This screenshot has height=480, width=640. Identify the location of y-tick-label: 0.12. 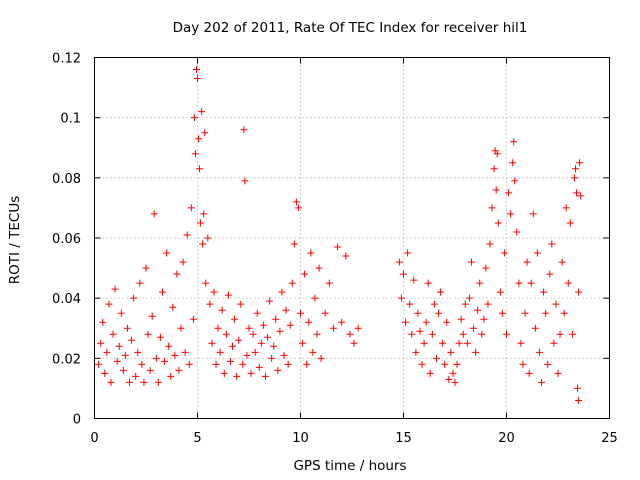
(66, 59).